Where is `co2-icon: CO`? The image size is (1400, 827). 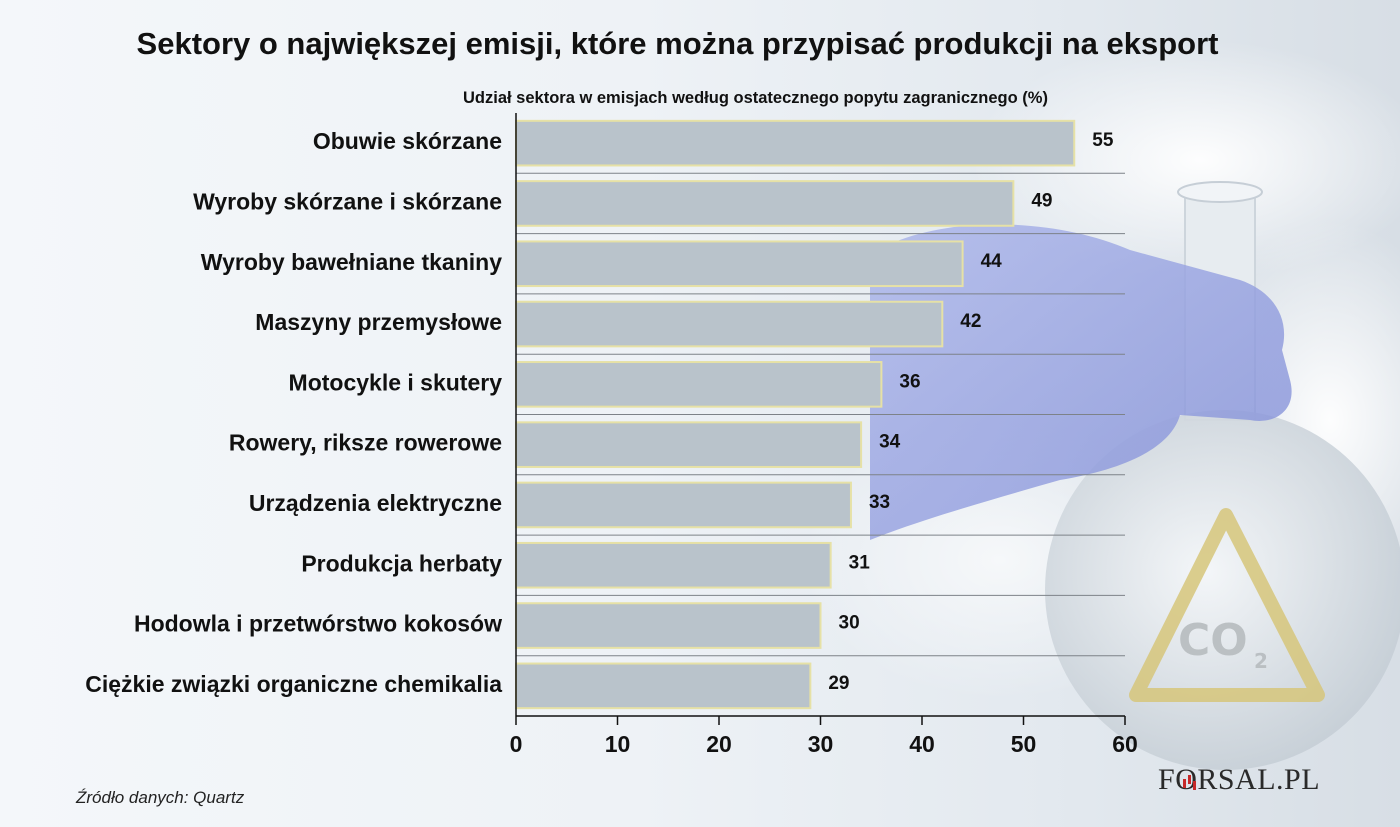 co2-icon: CO is located at coordinates (1213, 640).